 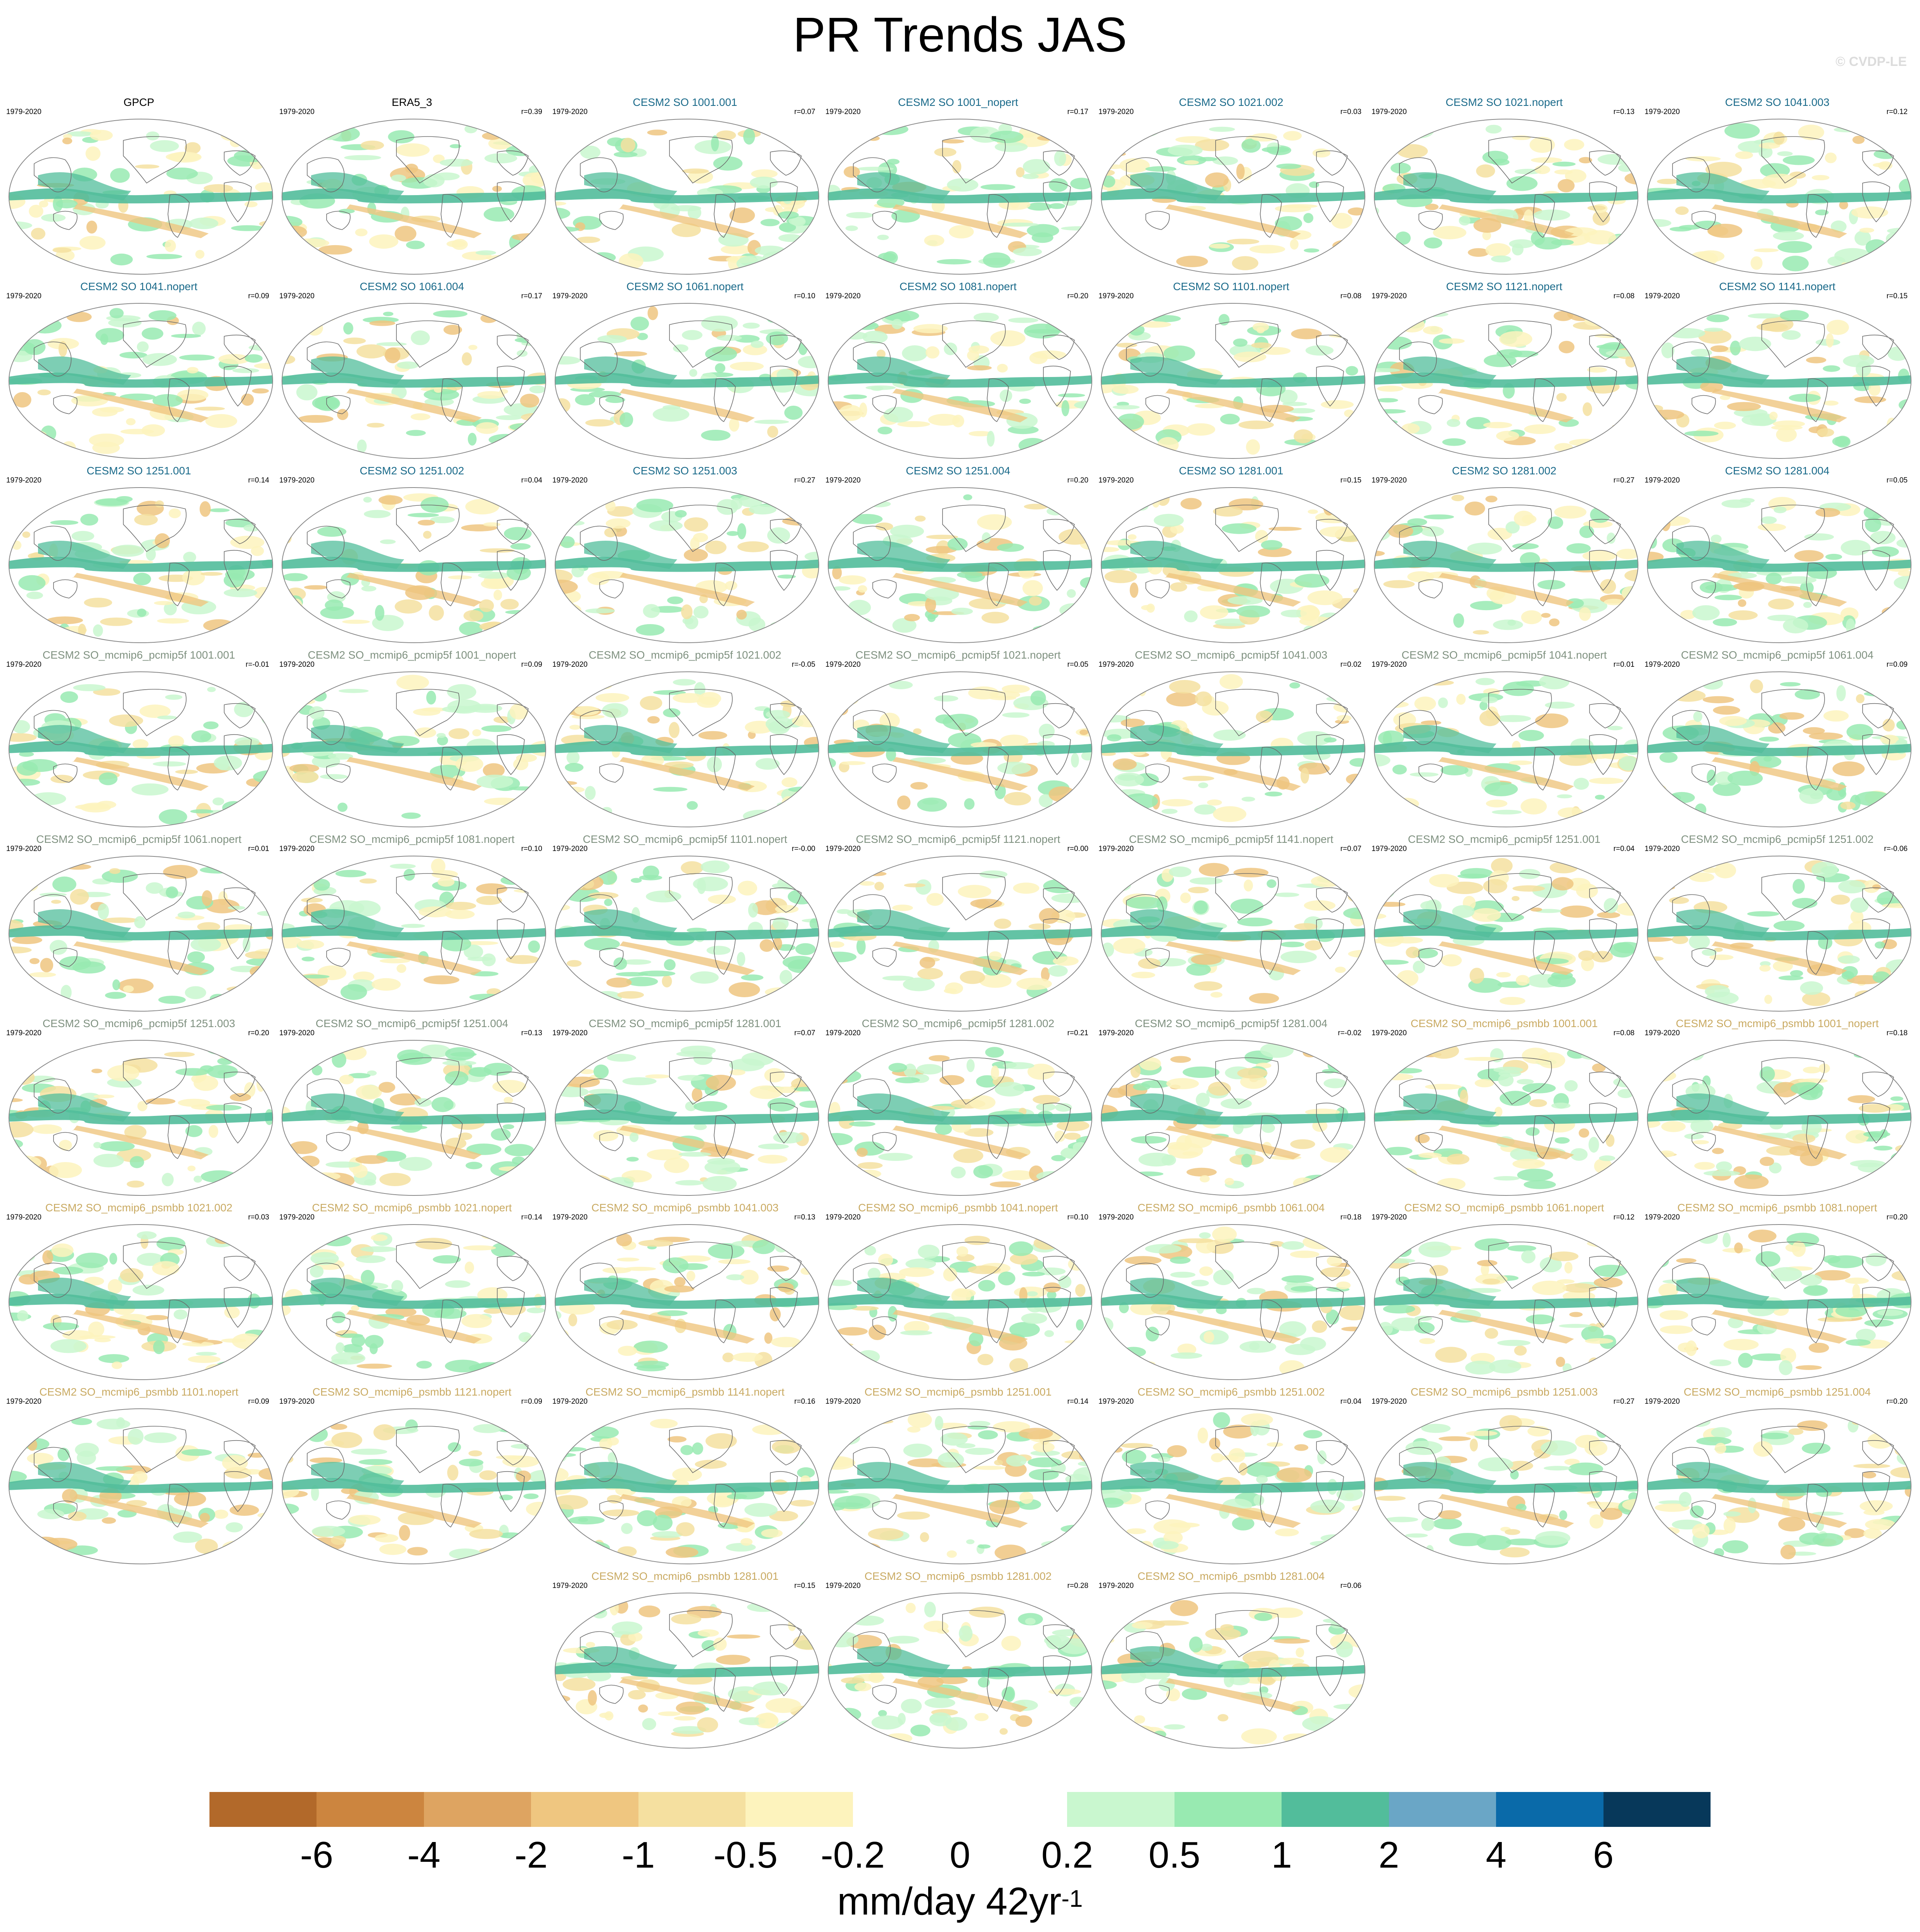 What do you see at coordinates (1504, 471) in the screenshot?
I see `panel-title: CESM2 SO 1281.002` at bounding box center [1504, 471].